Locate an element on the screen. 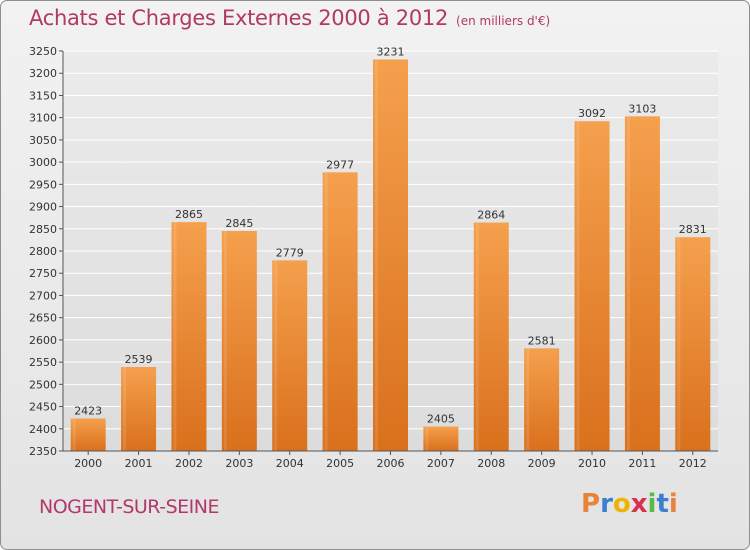  x-tick-label: 2008 is located at coordinates (491, 463).